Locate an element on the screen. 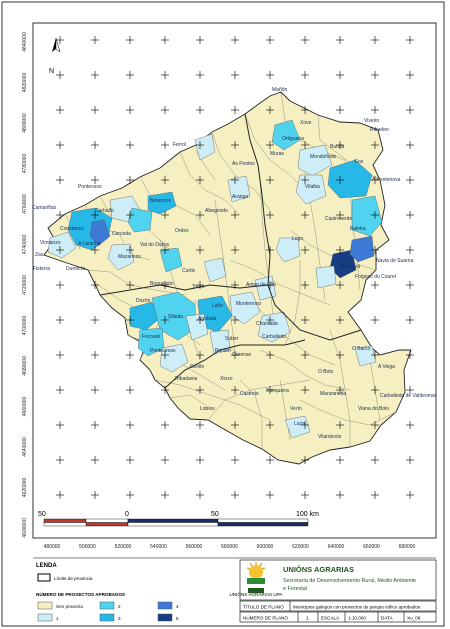 This screenshot has width=450, height=629. town-label: Dumbría is located at coordinates (75, 269).